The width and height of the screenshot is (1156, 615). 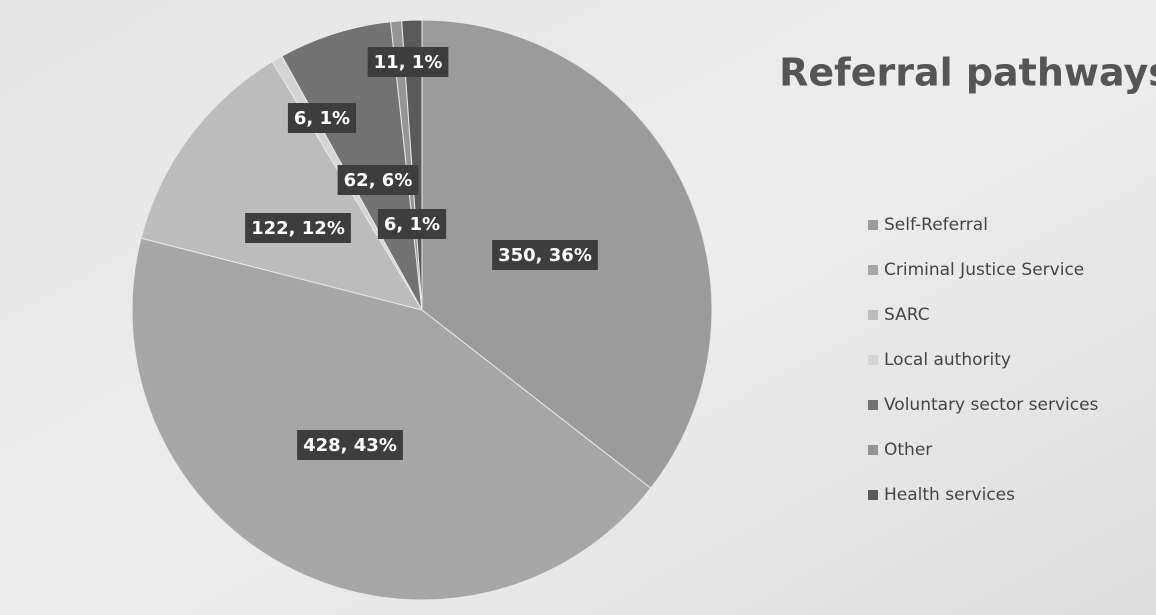 I want to click on data-label-text: 62, 6%, so click(x=378, y=180).